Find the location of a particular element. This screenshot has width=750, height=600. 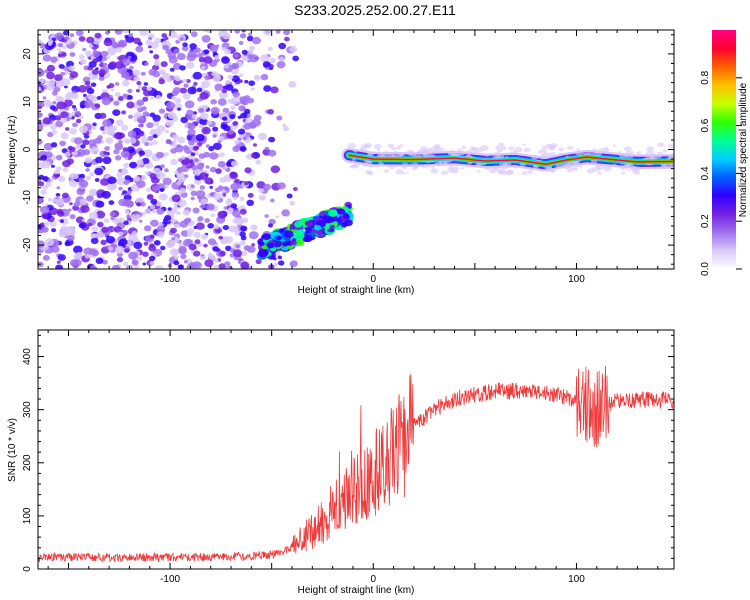

colorbar-ticks: 0.0 0.2 0.4 0.6 0.8 is located at coordinates (721, 173).